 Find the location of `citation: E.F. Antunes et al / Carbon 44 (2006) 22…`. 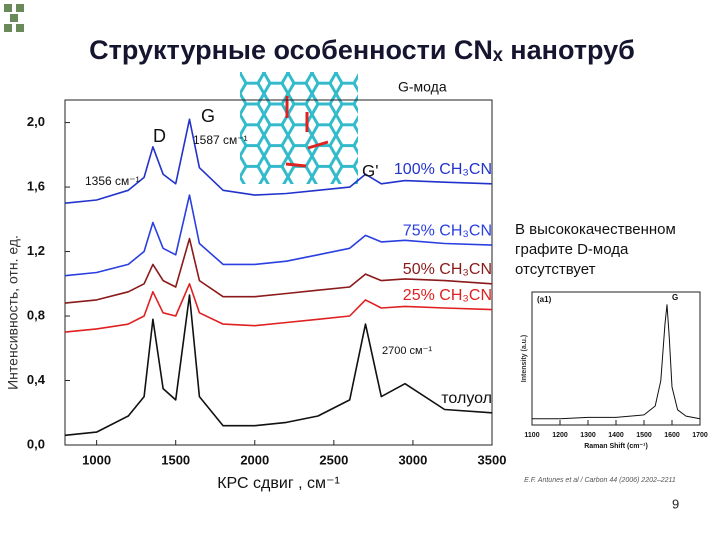

citation: E.F. Antunes et al / Carbon 44 (2006) 22… is located at coordinates (600, 480).